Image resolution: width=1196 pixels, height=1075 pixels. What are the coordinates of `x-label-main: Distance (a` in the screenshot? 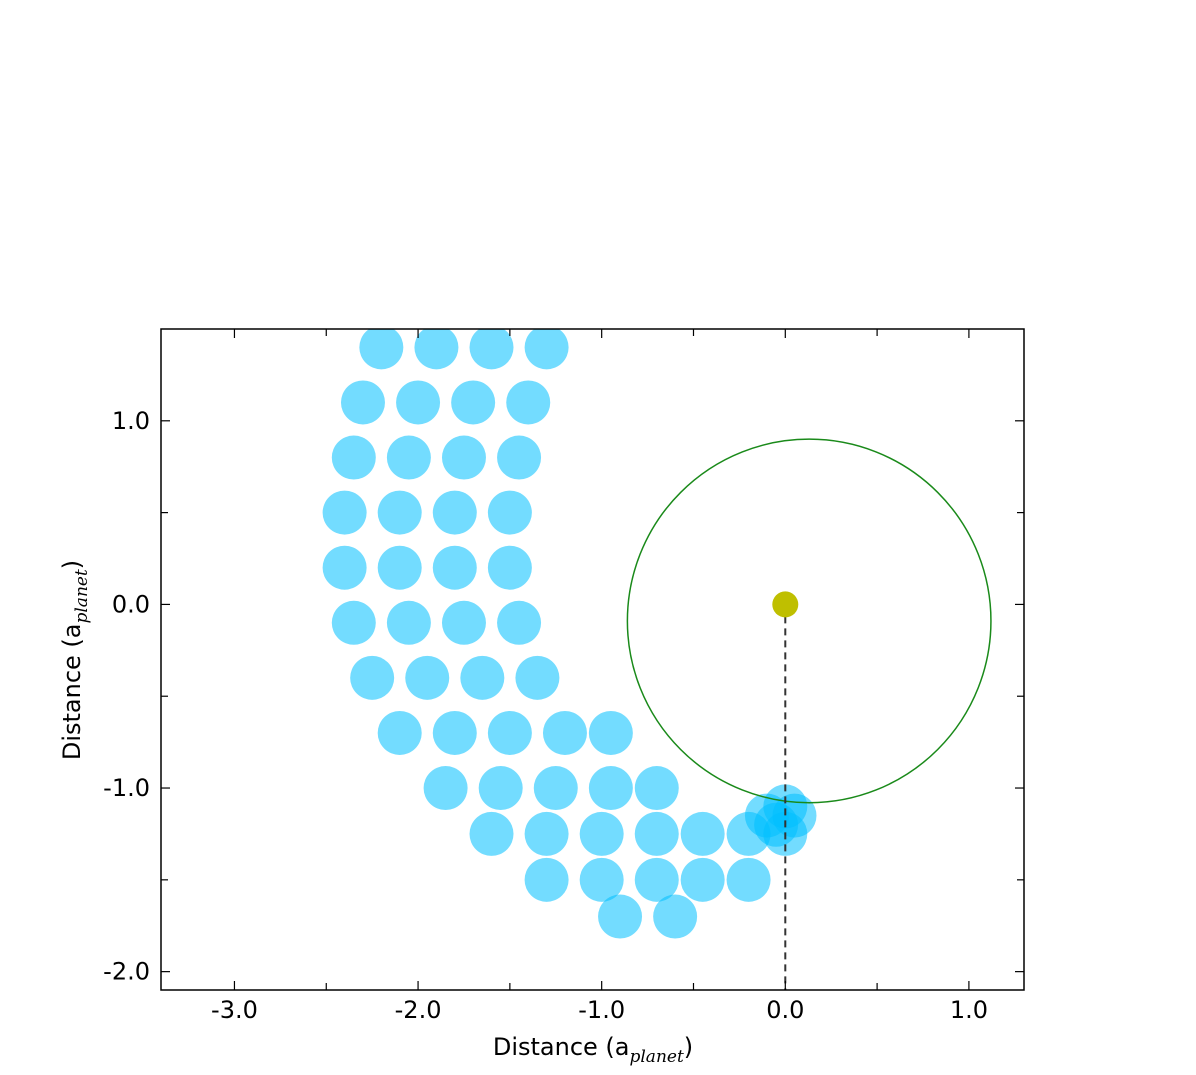 It's located at (561, 1047).